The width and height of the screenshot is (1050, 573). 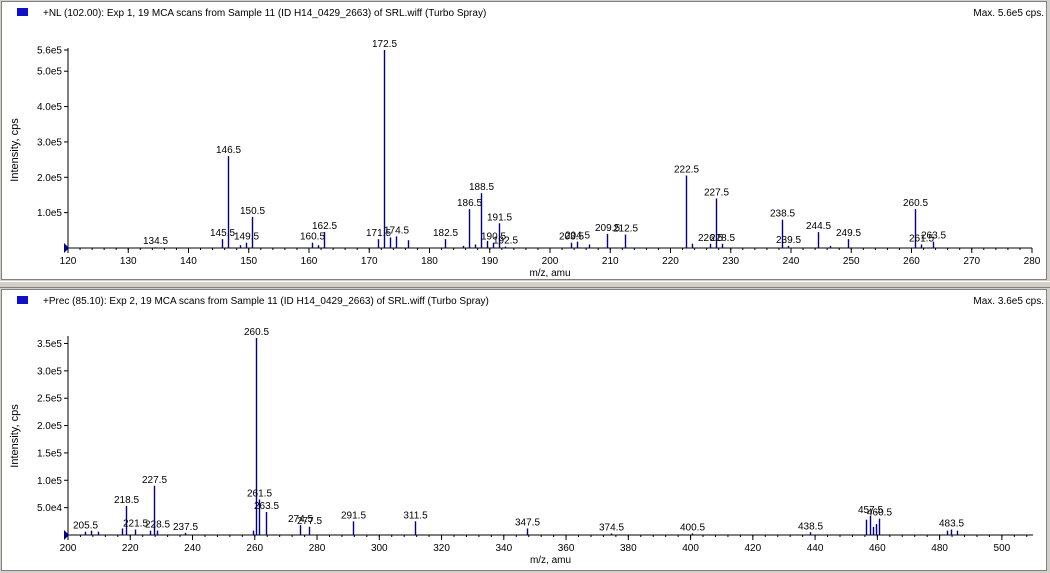 I want to click on peak-label: 226.5, so click(x=710, y=238).